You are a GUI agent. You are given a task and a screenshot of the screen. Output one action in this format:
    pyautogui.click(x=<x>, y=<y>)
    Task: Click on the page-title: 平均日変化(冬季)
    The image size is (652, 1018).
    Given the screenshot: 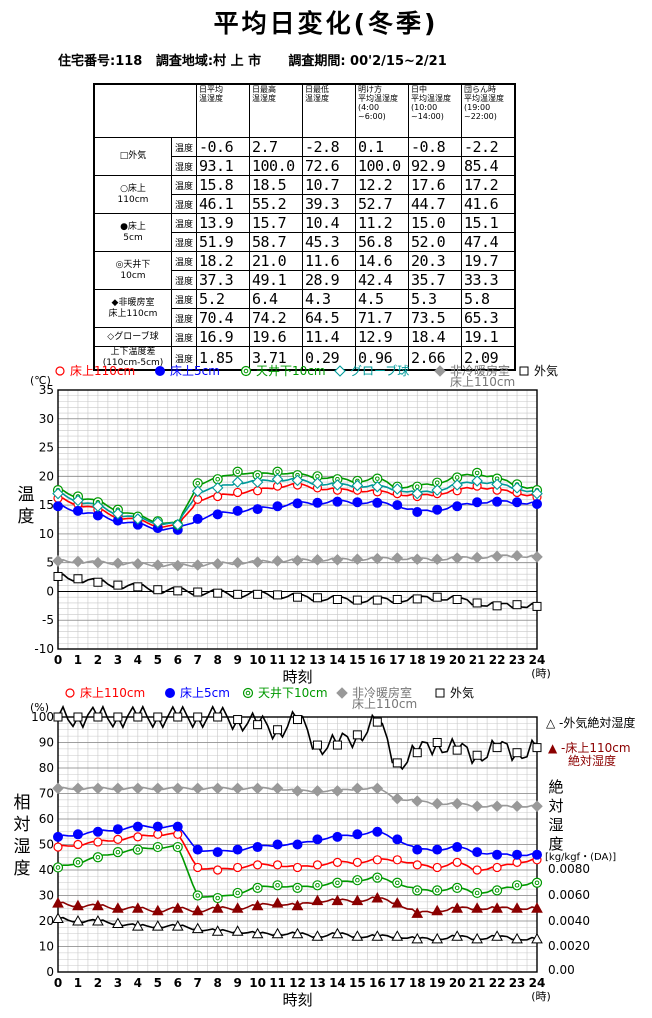 What is the action you would take?
    pyautogui.click(x=326, y=23)
    